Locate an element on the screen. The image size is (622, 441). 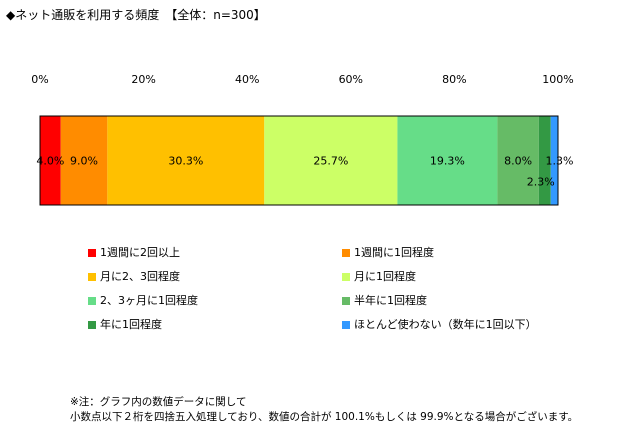
data-label: 2.3% is located at coordinates (541, 182).